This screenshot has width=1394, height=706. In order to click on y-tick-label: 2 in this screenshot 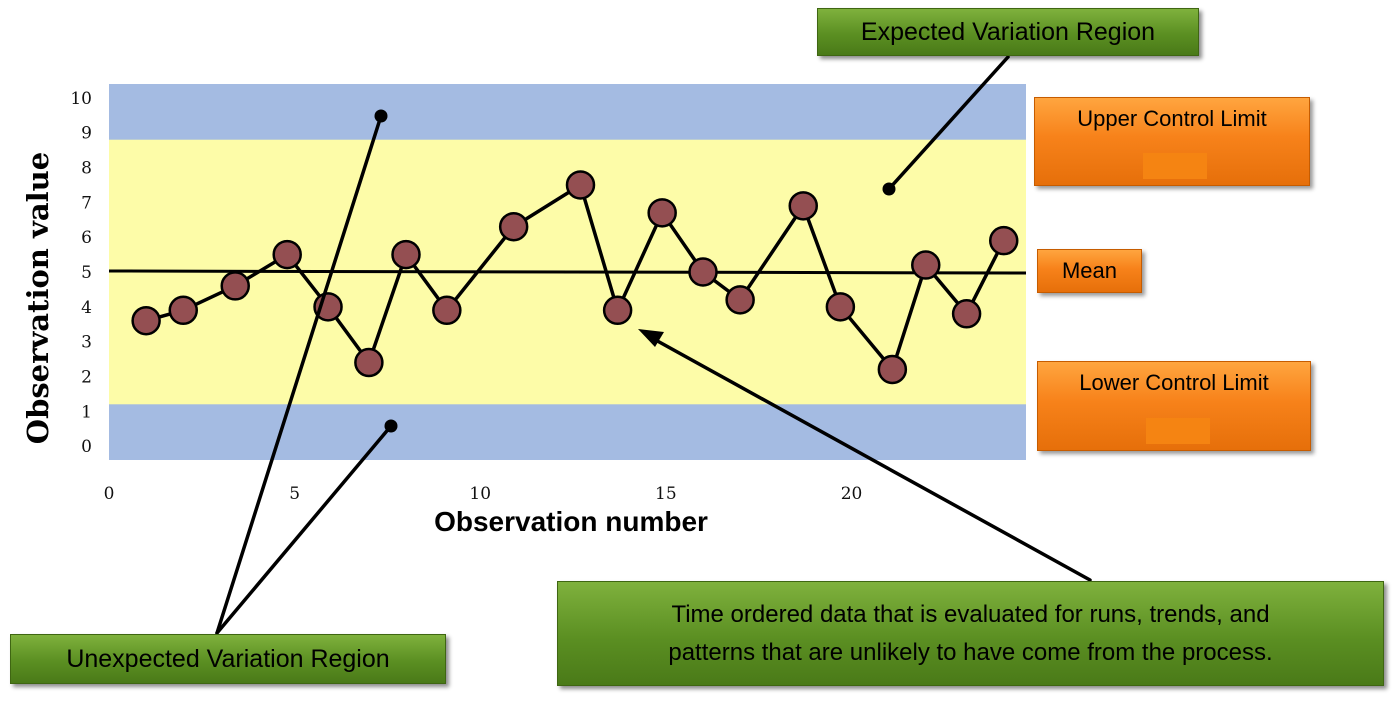, I will do `click(86, 377)`.